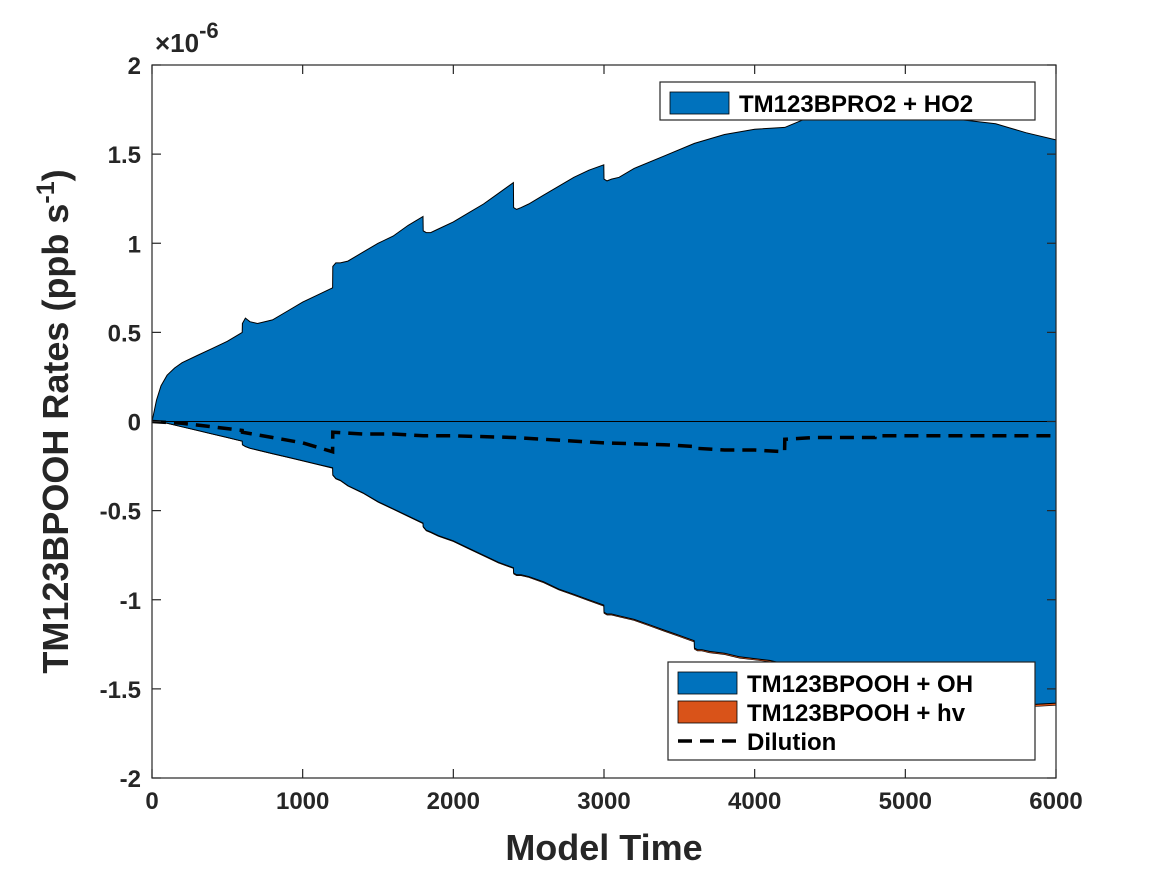 This screenshot has width=1167, height=875. Describe the element at coordinates (603, 801) in the screenshot. I see `x-tick-label: 3000` at that location.